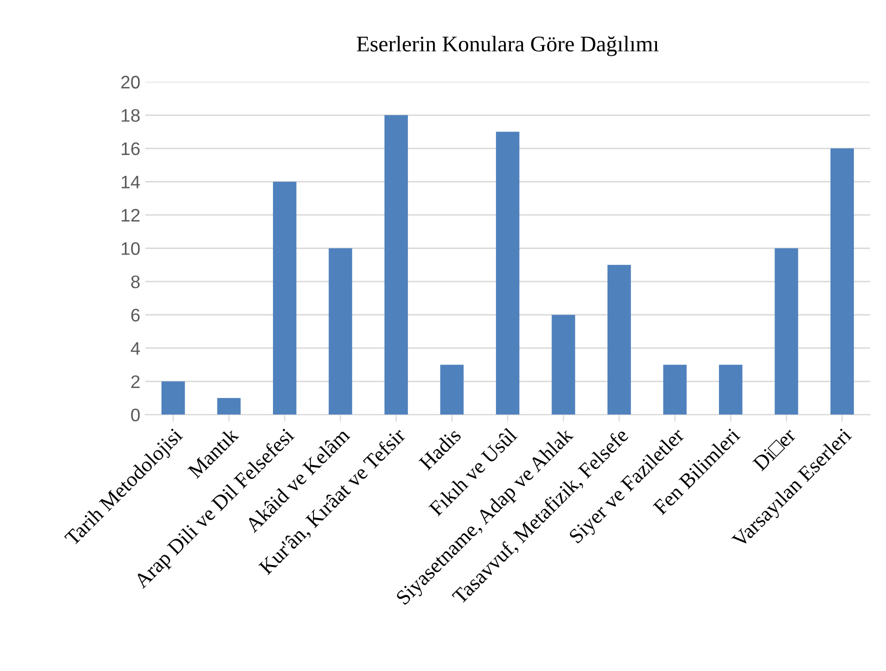 This screenshot has height=671, width=886. Describe the element at coordinates (131, 115) in the screenshot. I see `y-tick-label: 18` at that location.